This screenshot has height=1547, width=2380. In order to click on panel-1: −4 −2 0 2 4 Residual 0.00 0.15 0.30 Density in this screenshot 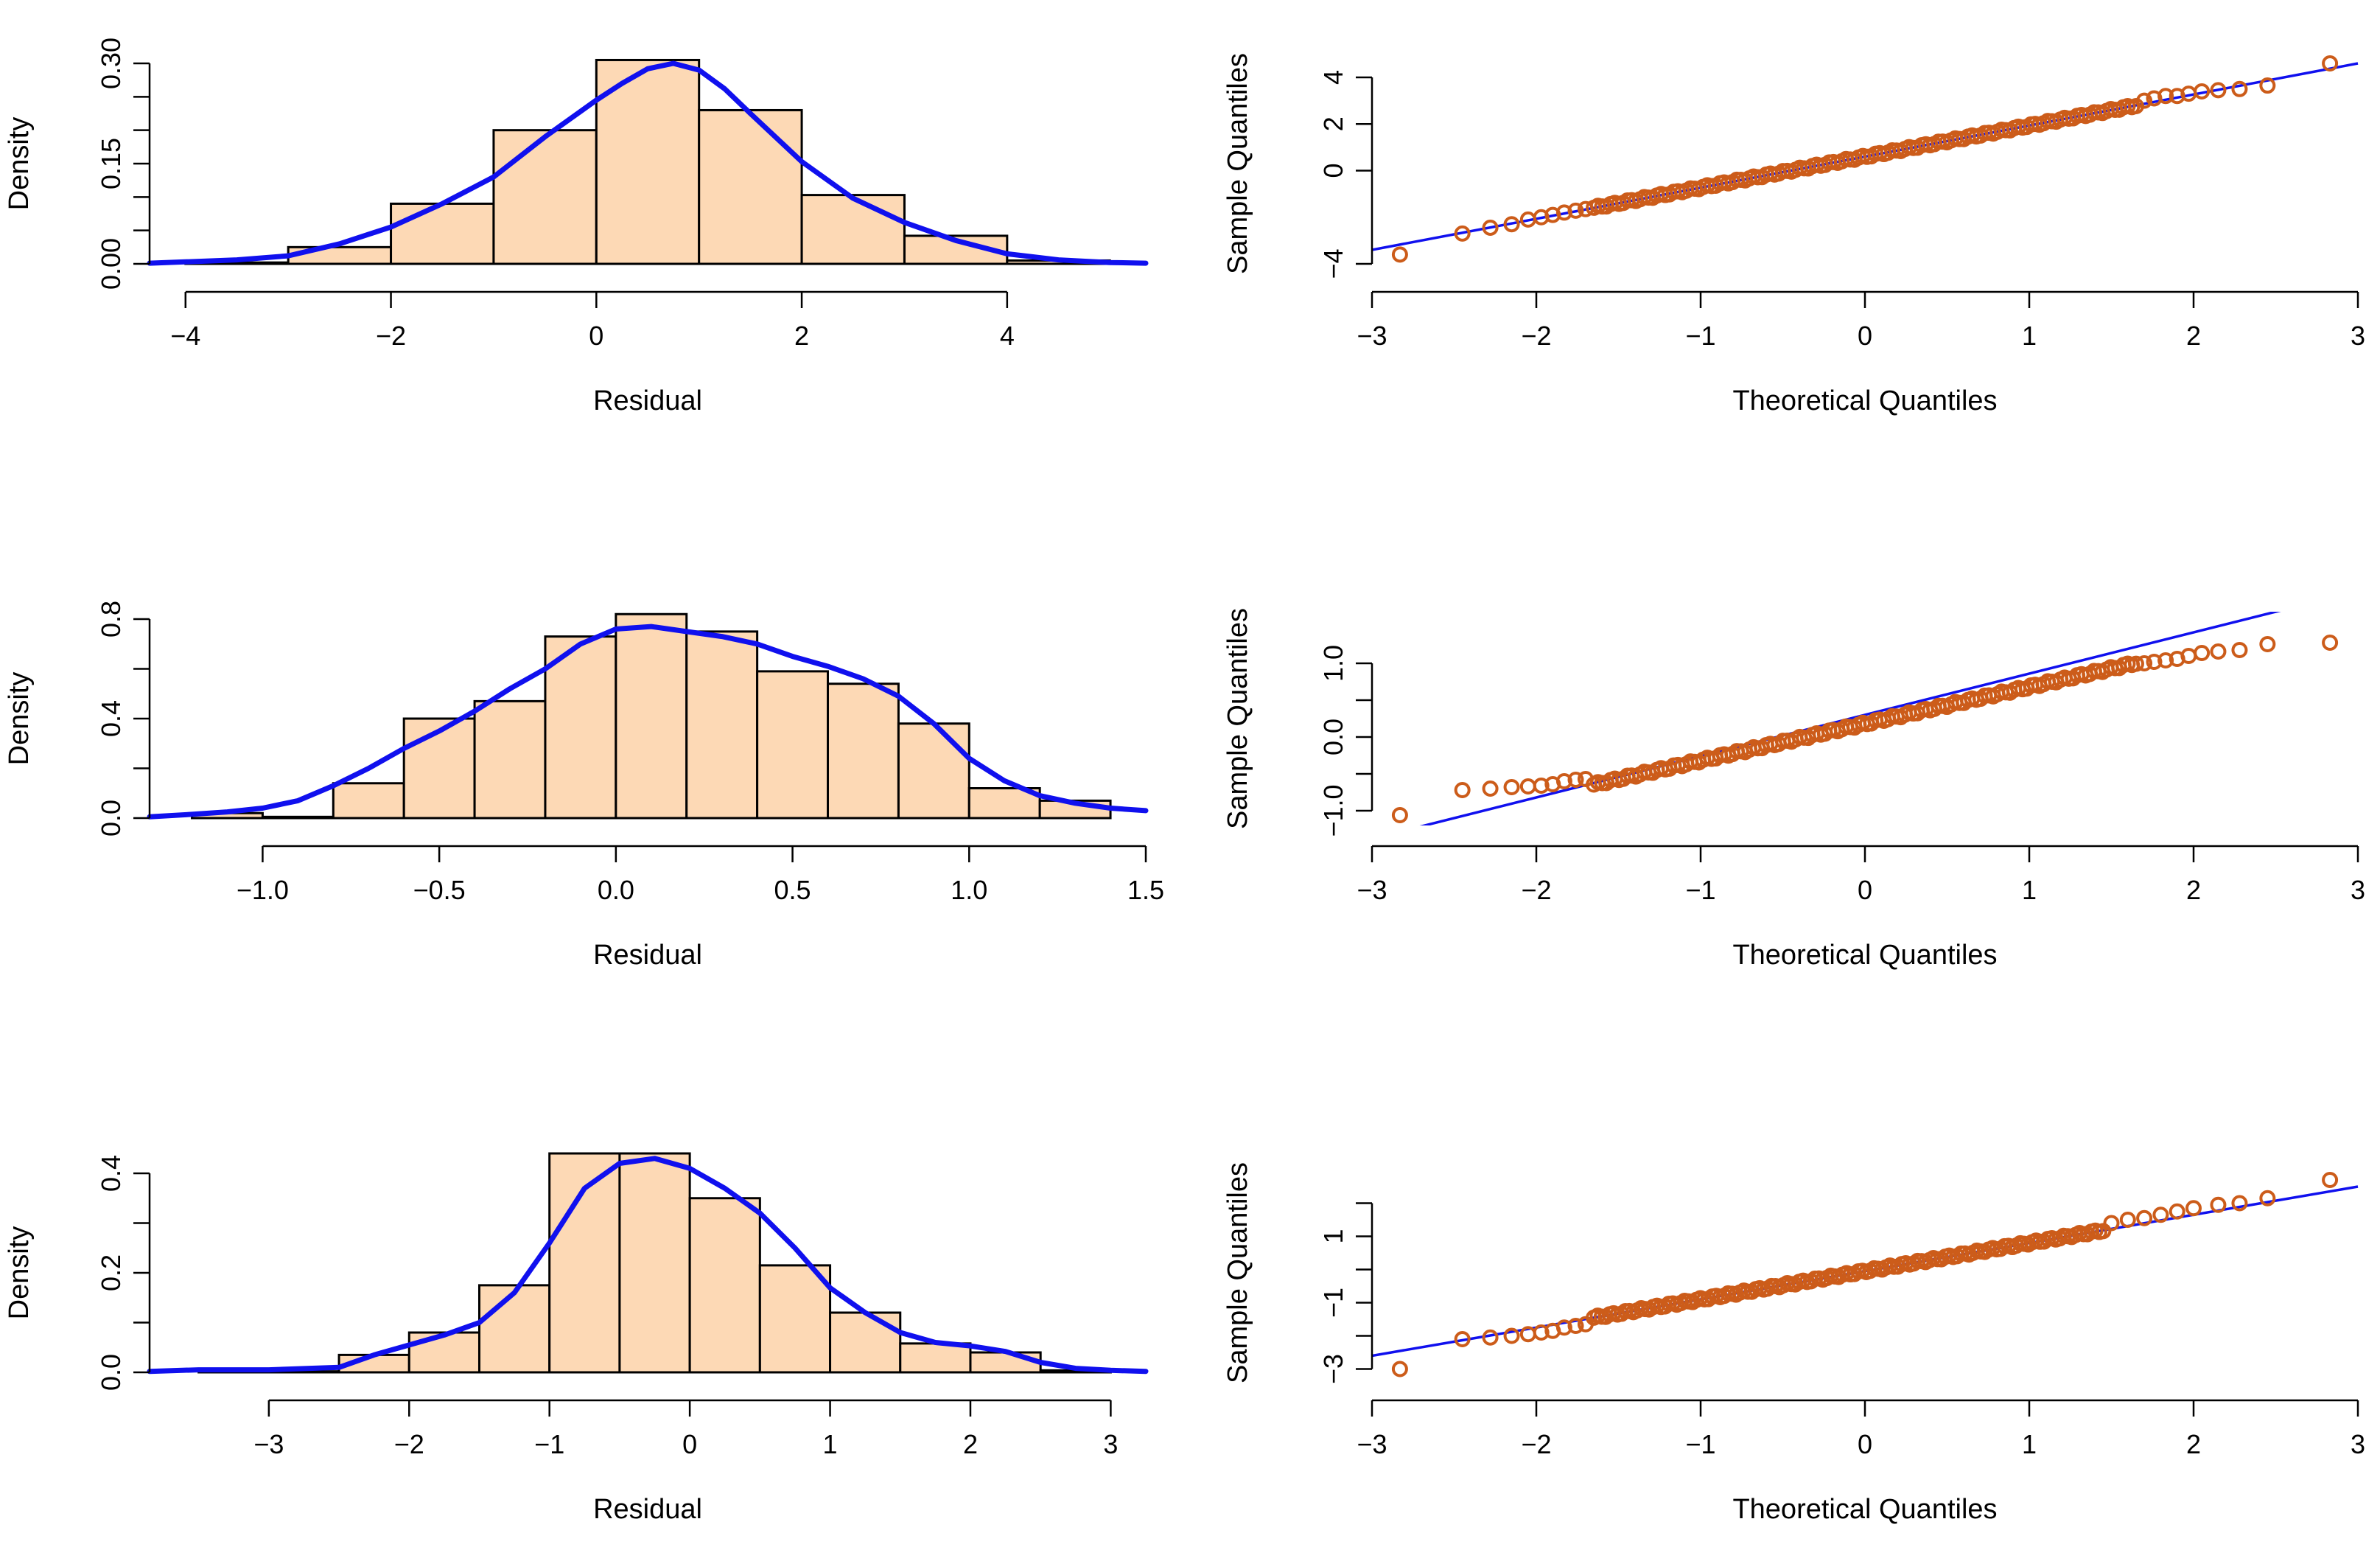, I will do `click(576, 227)`.